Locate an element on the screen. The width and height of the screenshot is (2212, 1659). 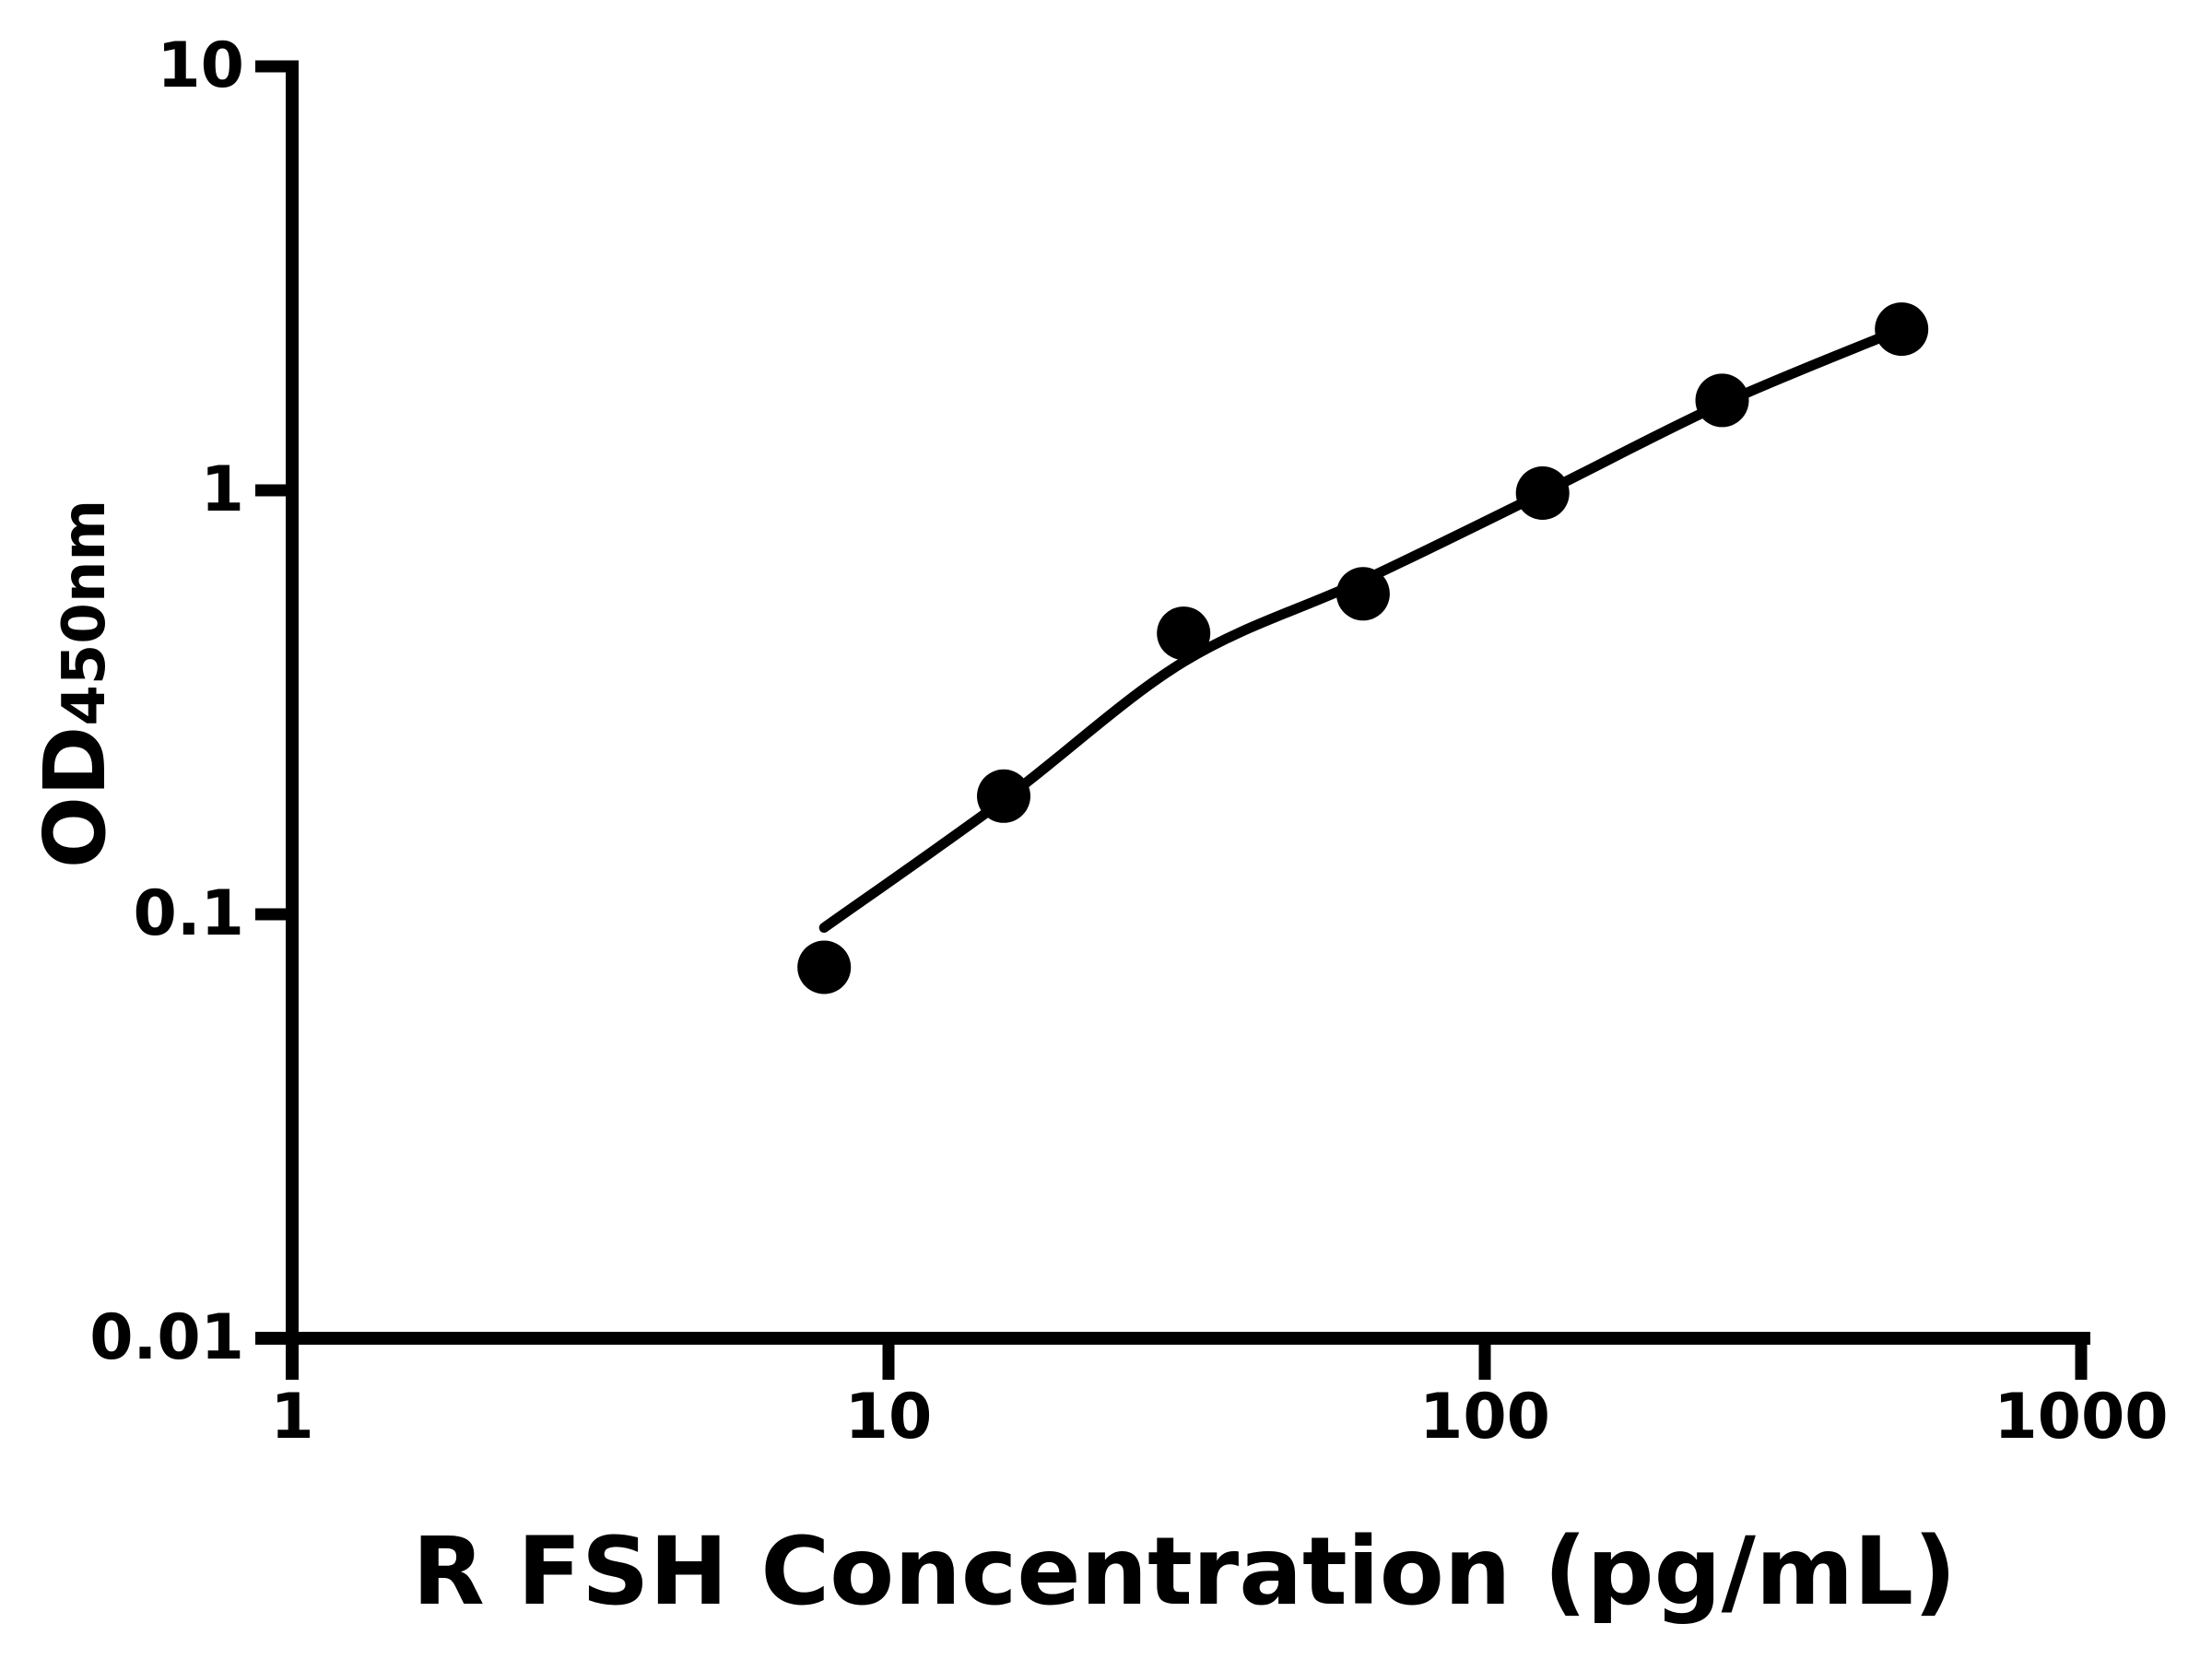
y-tick-label: 0.1 is located at coordinates (188, 913).